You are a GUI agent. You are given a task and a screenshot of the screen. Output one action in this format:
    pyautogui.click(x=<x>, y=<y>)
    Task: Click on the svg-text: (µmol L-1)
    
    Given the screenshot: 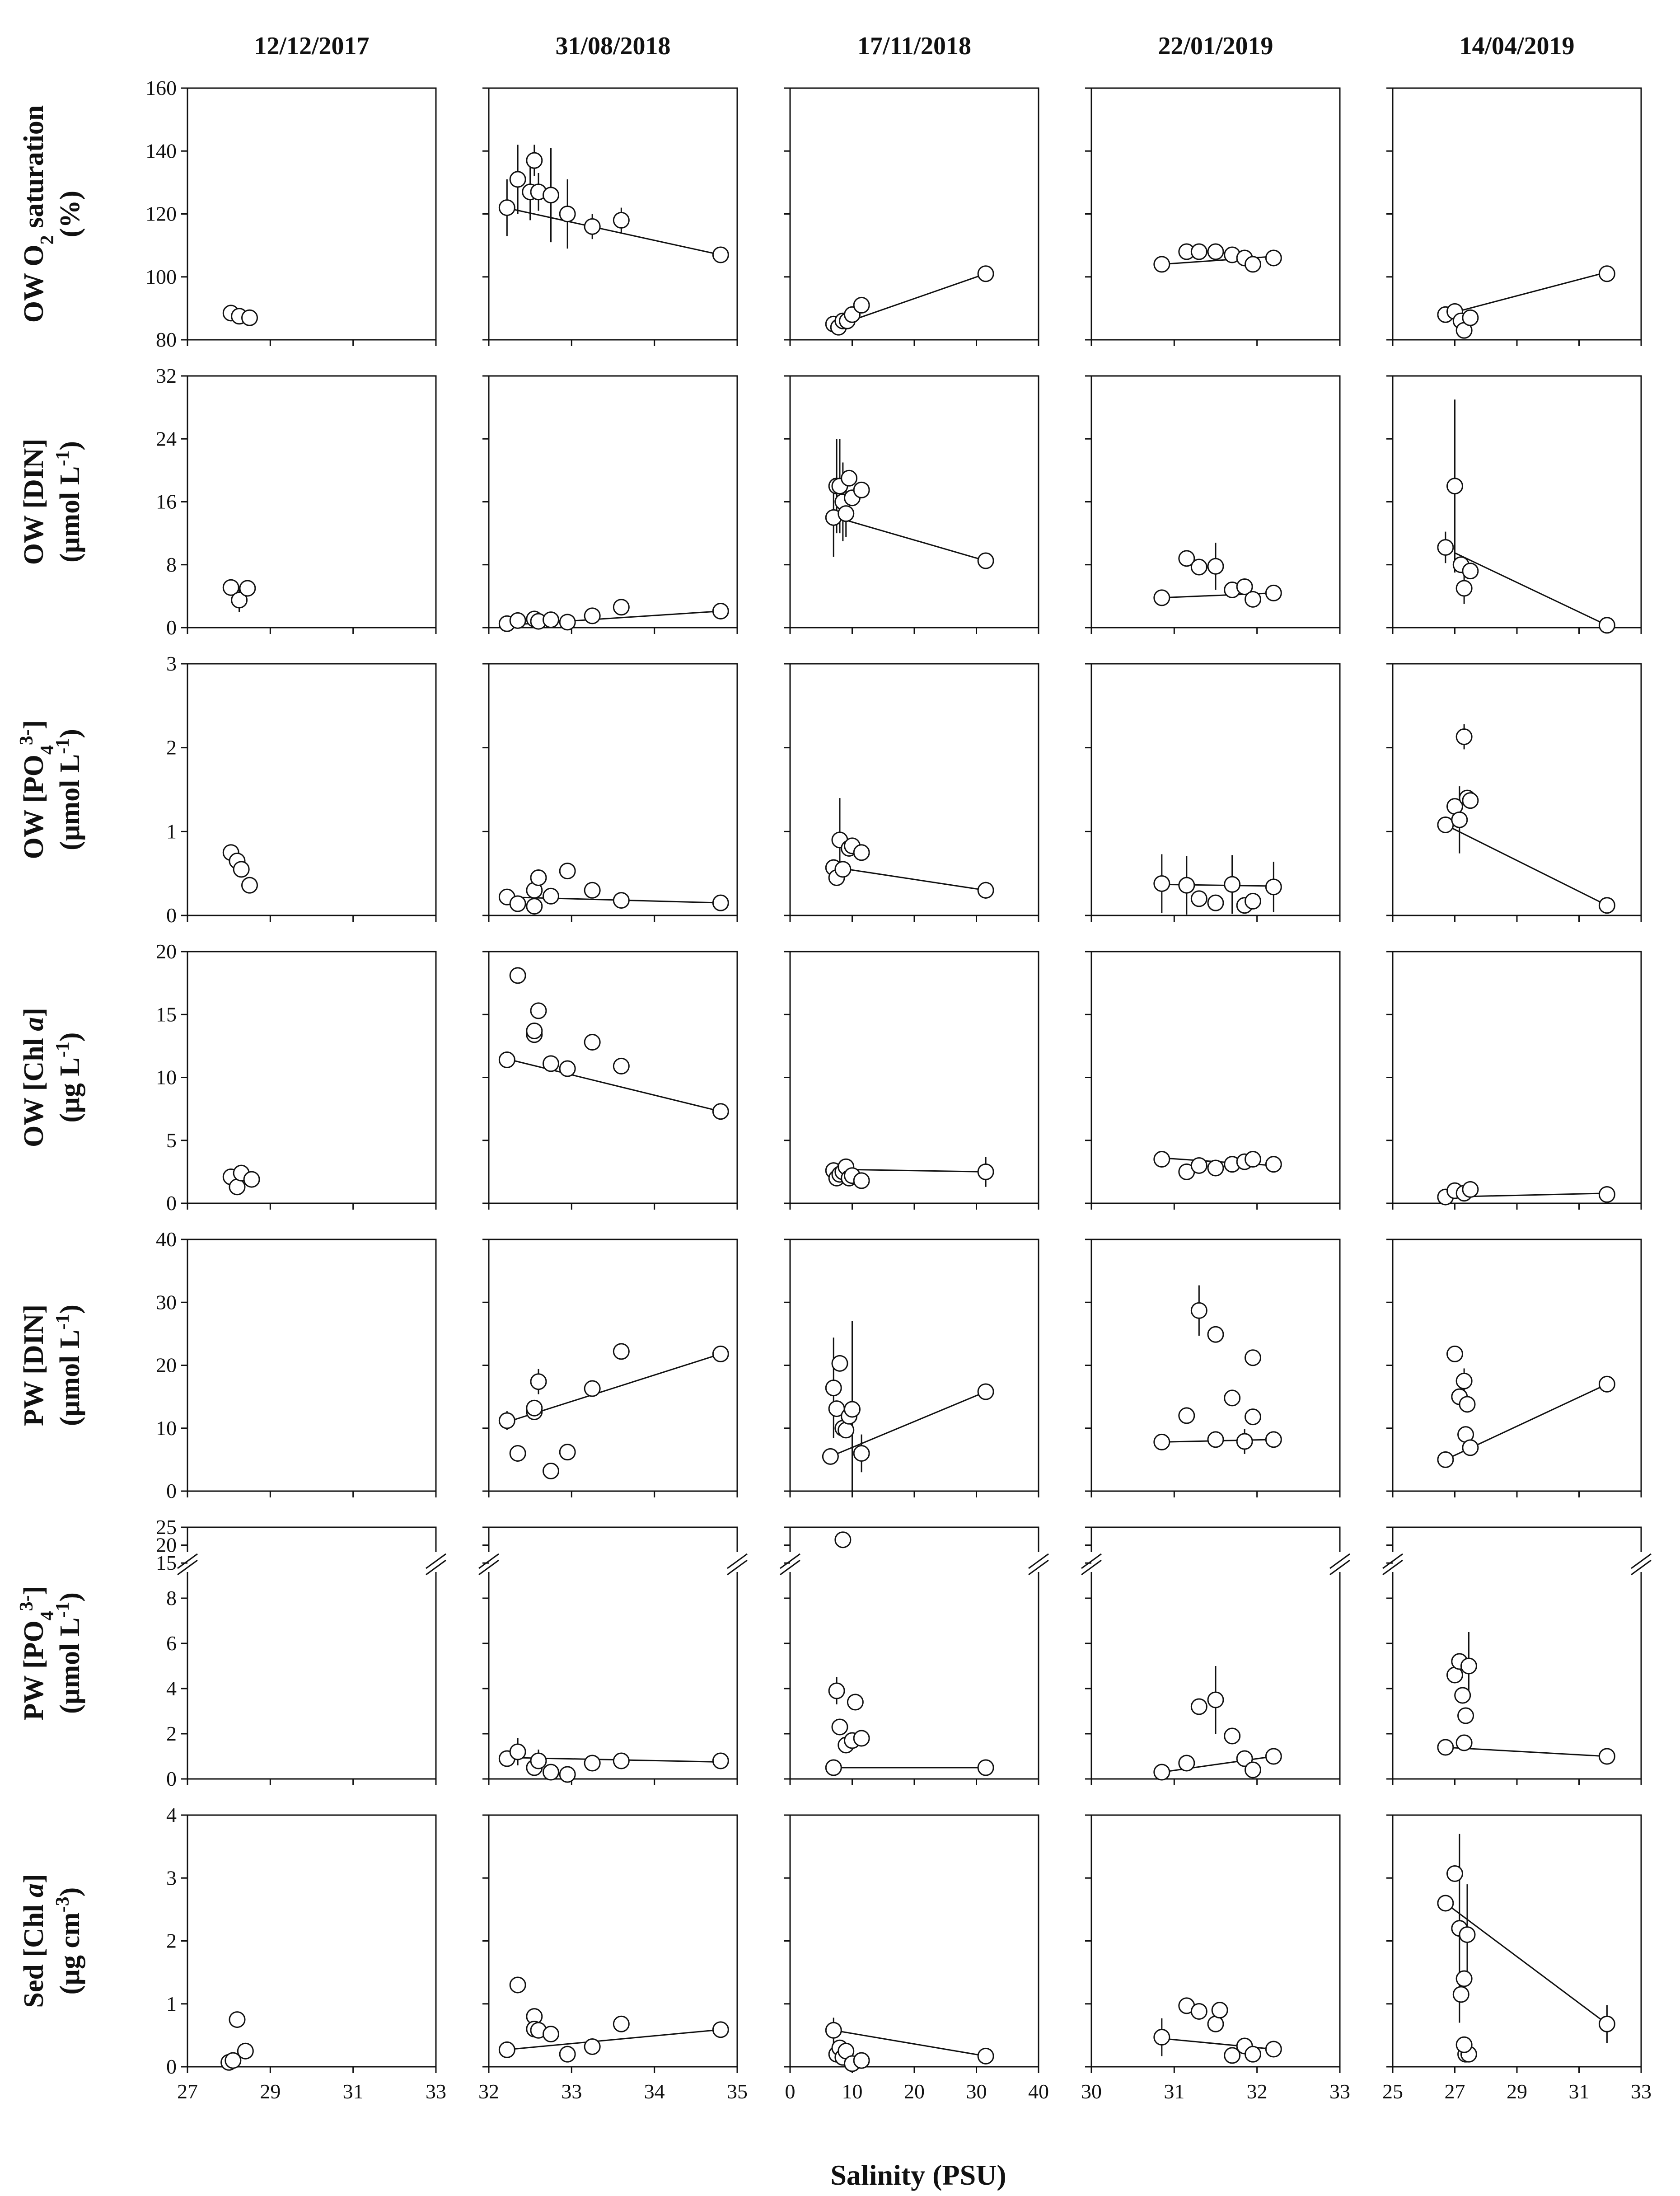 What is the action you would take?
    pyautogui.click(x=68, y=1653)
    